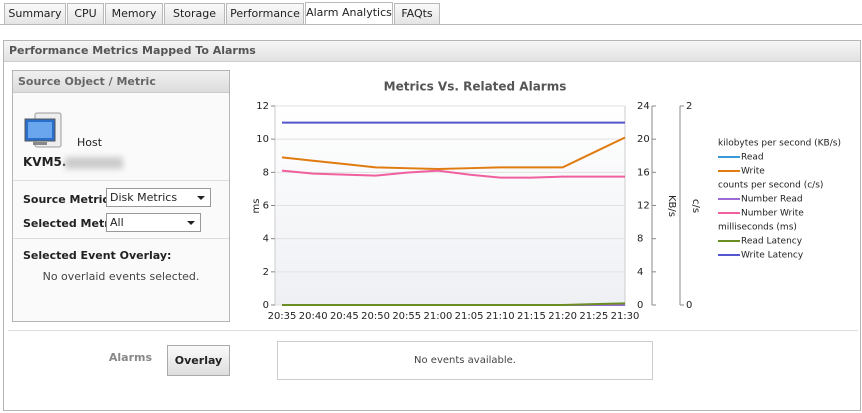  I want to click on legend-label: Number Read, so click(772, 200).